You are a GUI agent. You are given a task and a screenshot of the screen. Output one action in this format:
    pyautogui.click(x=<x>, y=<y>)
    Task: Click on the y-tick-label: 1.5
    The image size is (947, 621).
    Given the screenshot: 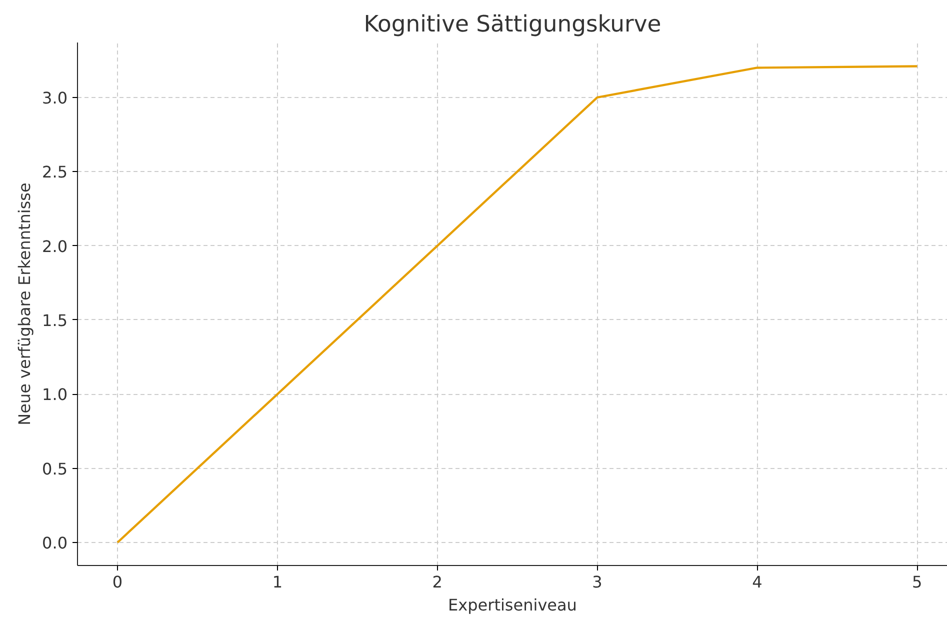 What is the action you would take?
    pyautogui.click(x=55, y=320)
    